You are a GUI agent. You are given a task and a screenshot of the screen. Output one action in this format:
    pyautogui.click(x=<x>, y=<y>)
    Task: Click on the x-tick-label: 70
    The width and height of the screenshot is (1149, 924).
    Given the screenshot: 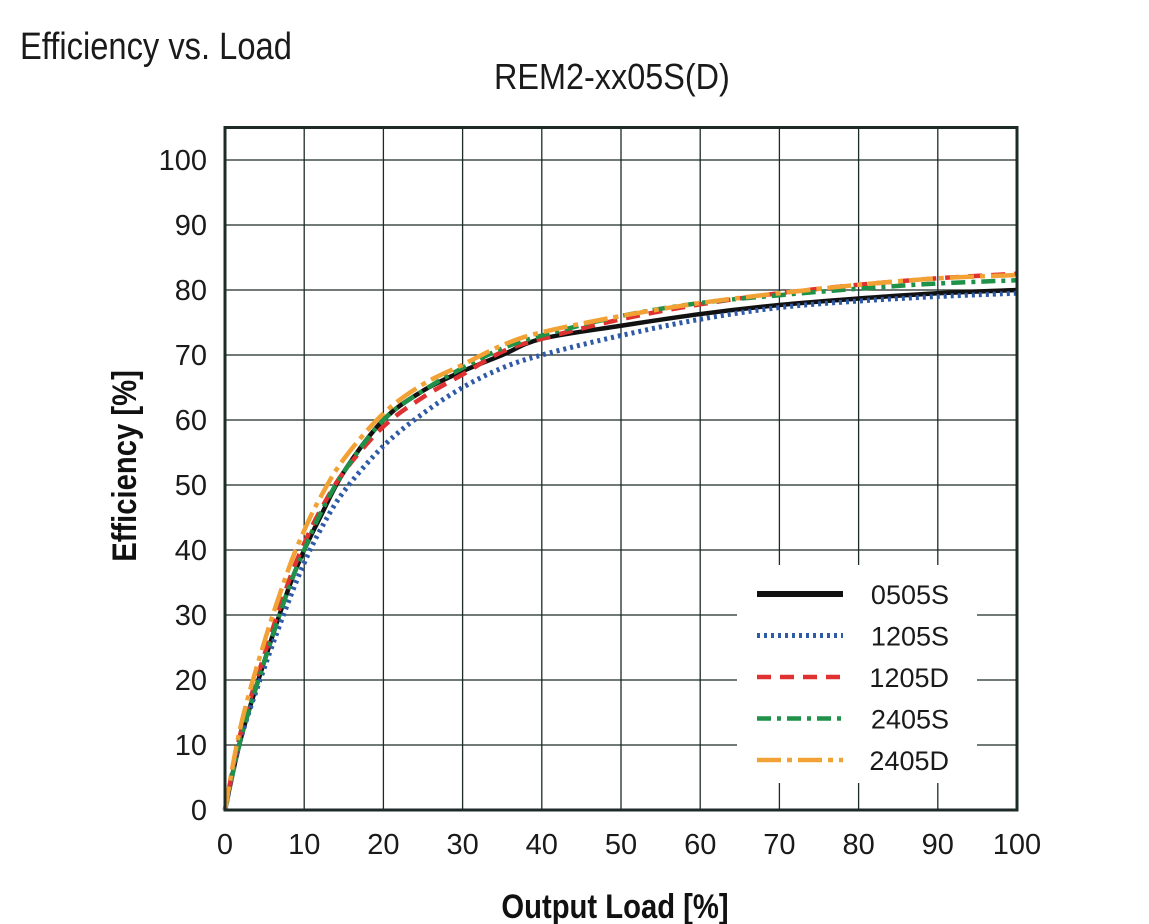 What is the action you would take?
    pyautogui.click(x=779, y=845)
    